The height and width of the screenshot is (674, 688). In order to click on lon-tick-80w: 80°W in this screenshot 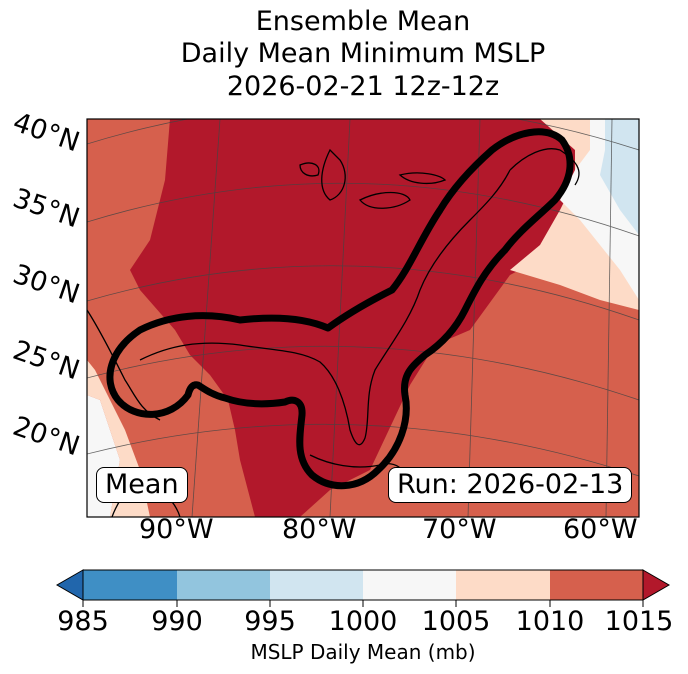, I will do `click(319, 529)`.